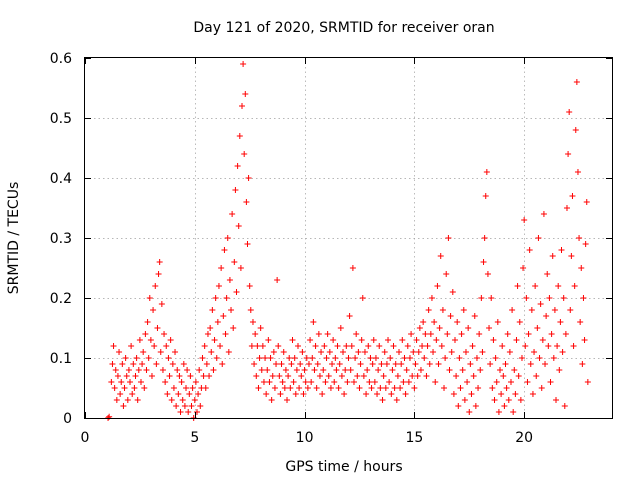 Image resolution: width=640 pixels, height=480 pixels. What do you see at coordinates (343, 467) in the screenshot?
I see `x-axis-label: GPS time / hours` at bounding box center [343, 467].